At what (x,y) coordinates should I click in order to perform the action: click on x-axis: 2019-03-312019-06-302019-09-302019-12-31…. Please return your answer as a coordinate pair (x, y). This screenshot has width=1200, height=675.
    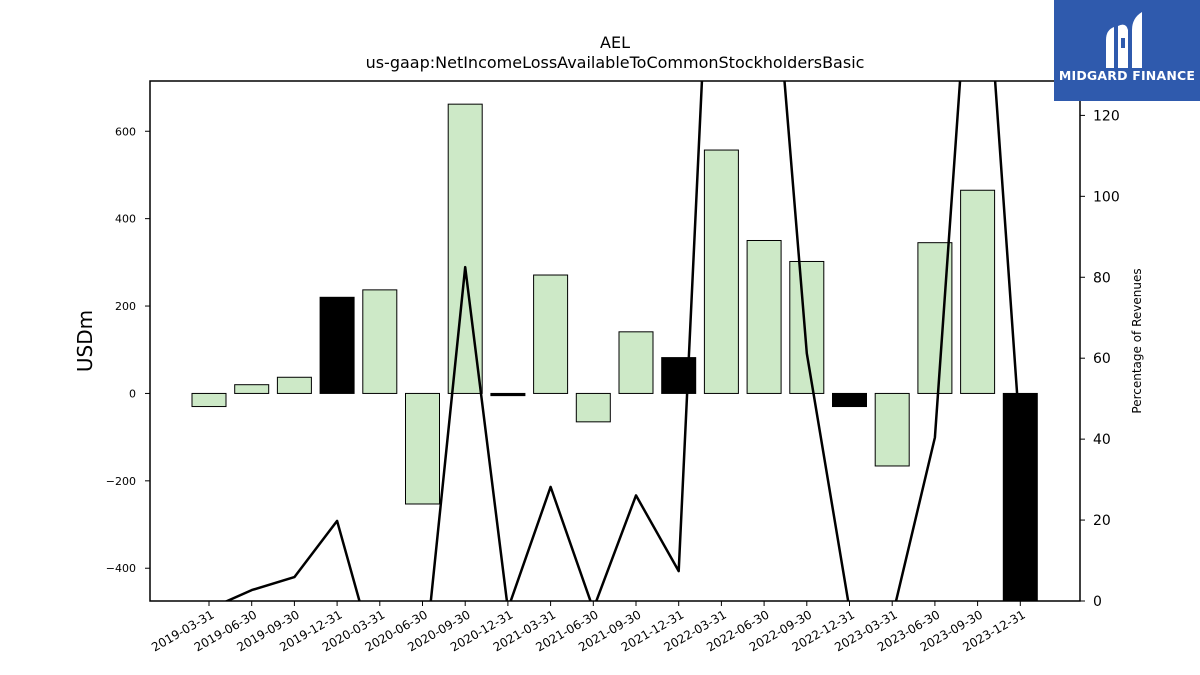
    Looking at the image, I should click on (588, 627).